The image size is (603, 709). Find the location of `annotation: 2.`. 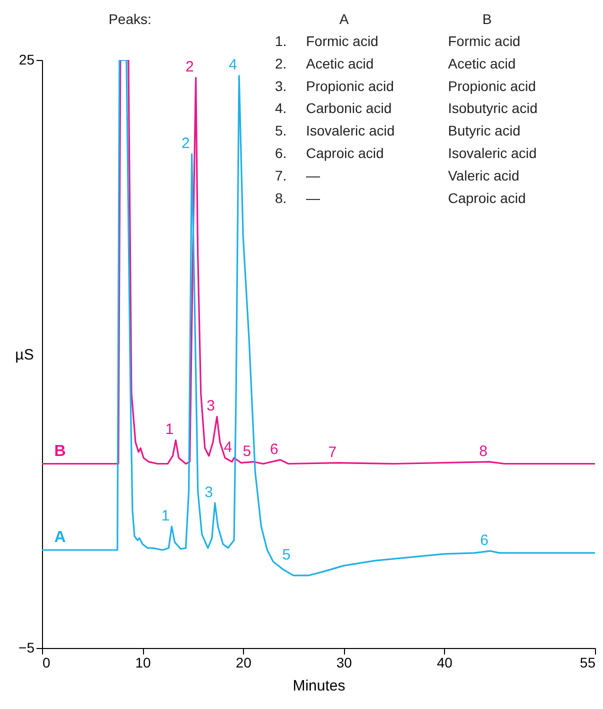

annotation: 2. is located at coordinates (281, 63).